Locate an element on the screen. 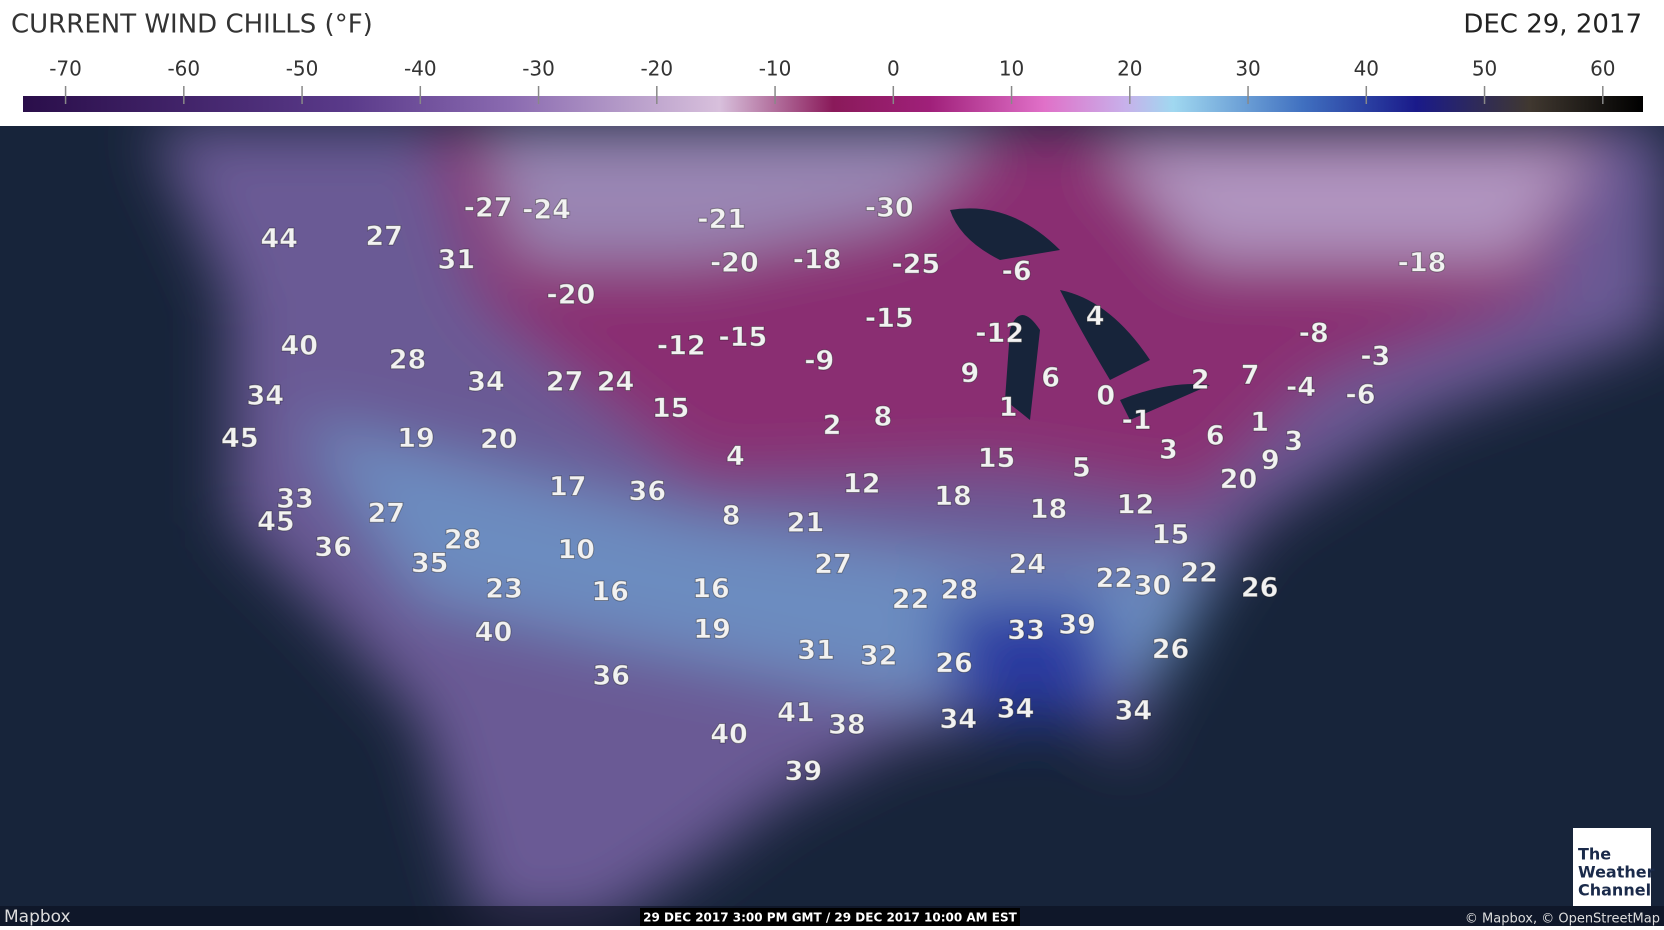  legend-tick-label: 60 is located at coordinates (1602, 69).